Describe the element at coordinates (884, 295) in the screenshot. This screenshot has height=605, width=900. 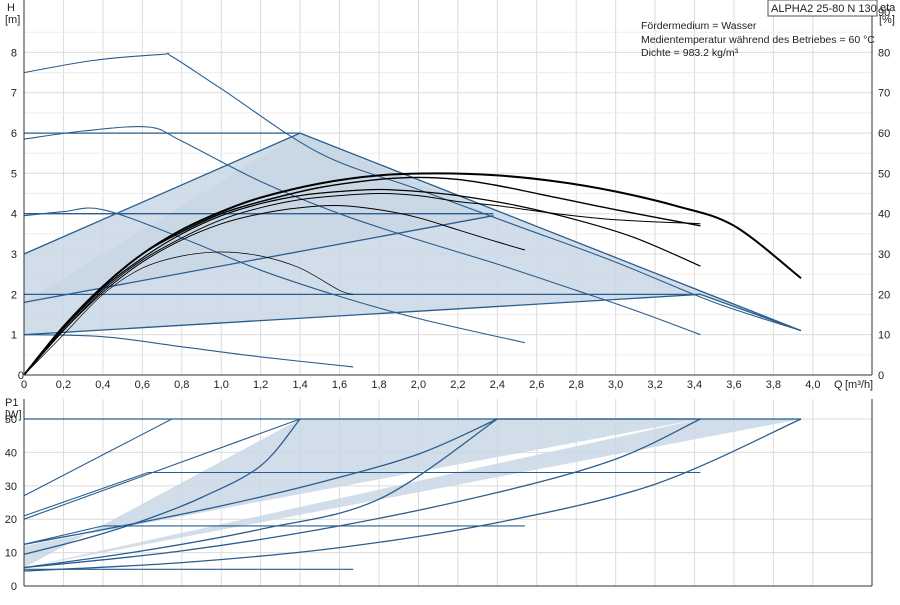
I see `y2-tick-label: 20` at that location.